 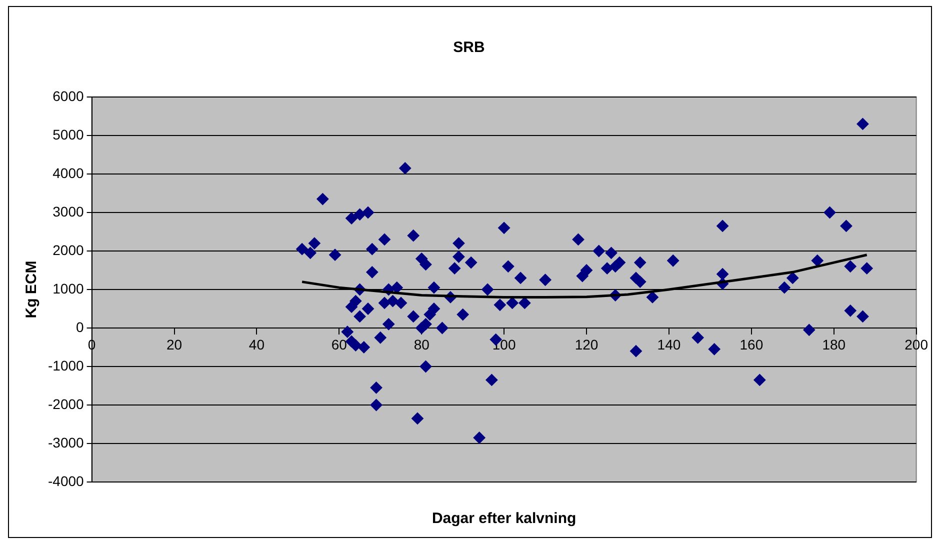 What do you see at coordinates (469, 47) in the screenshot?
I see `chart-title: SRB` at bounding box center [469, 47].